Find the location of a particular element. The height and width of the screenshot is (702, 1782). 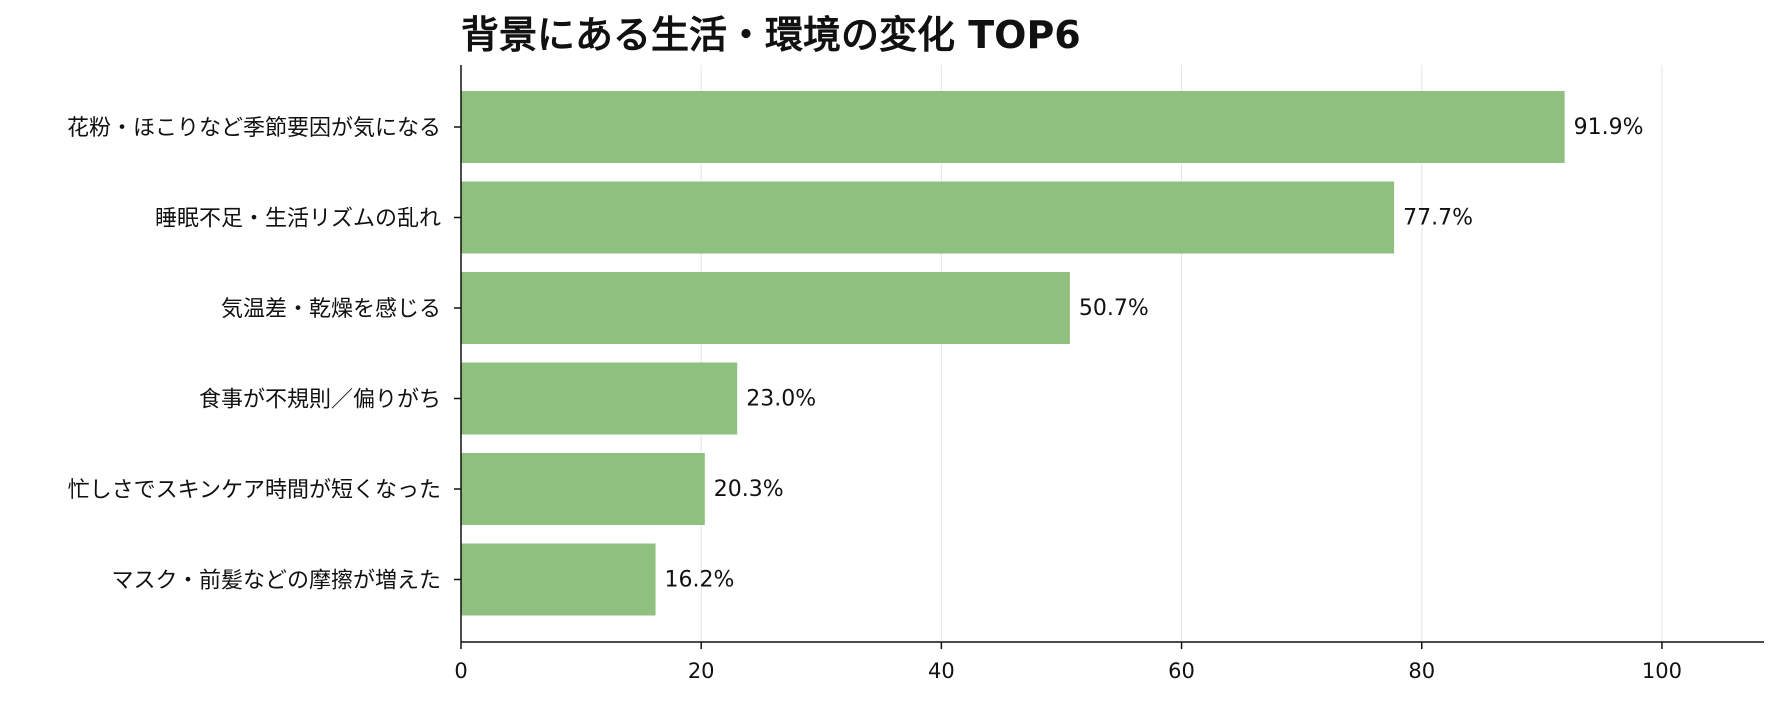

category-label: 気温差・乾燥を感じる is located at coordinates (331, 309).